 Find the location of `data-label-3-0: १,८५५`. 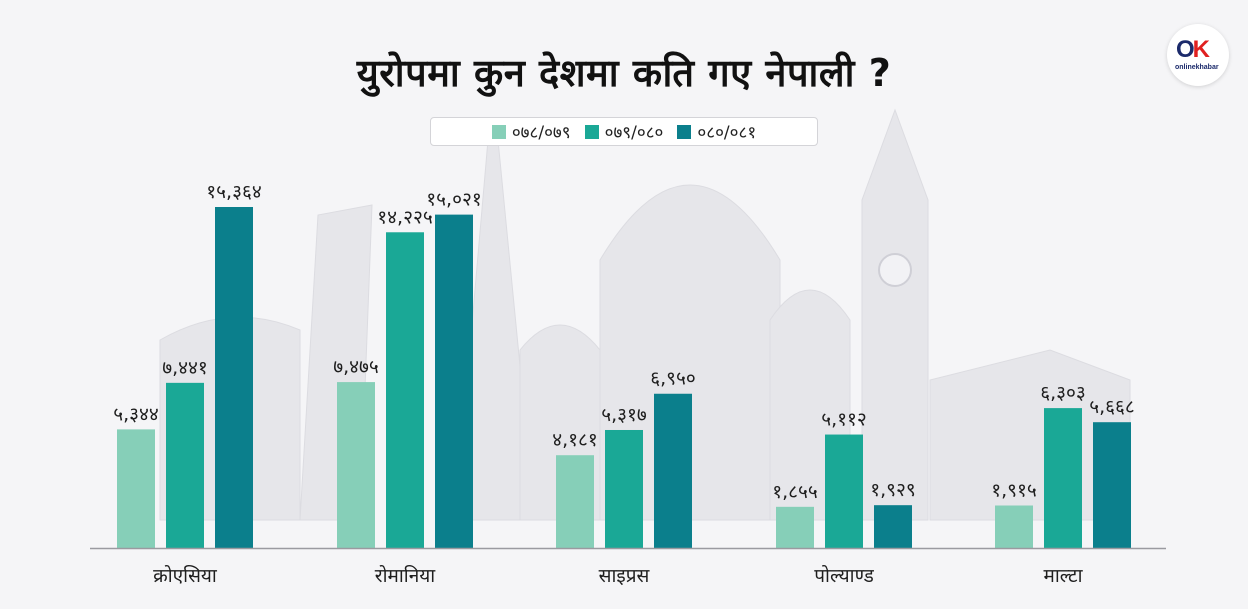

data-label-3-0: १,८५५ is located at coordinates (795, 492).